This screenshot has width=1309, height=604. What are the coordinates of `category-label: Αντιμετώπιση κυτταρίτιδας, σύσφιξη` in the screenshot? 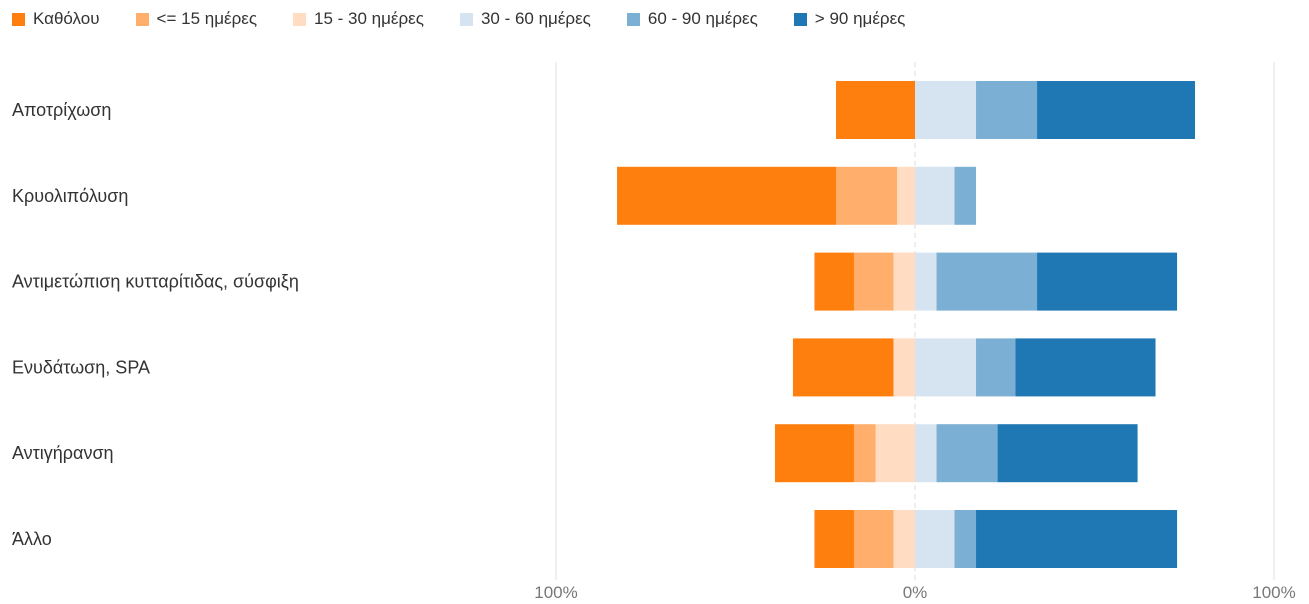 It's located at (155, 282).